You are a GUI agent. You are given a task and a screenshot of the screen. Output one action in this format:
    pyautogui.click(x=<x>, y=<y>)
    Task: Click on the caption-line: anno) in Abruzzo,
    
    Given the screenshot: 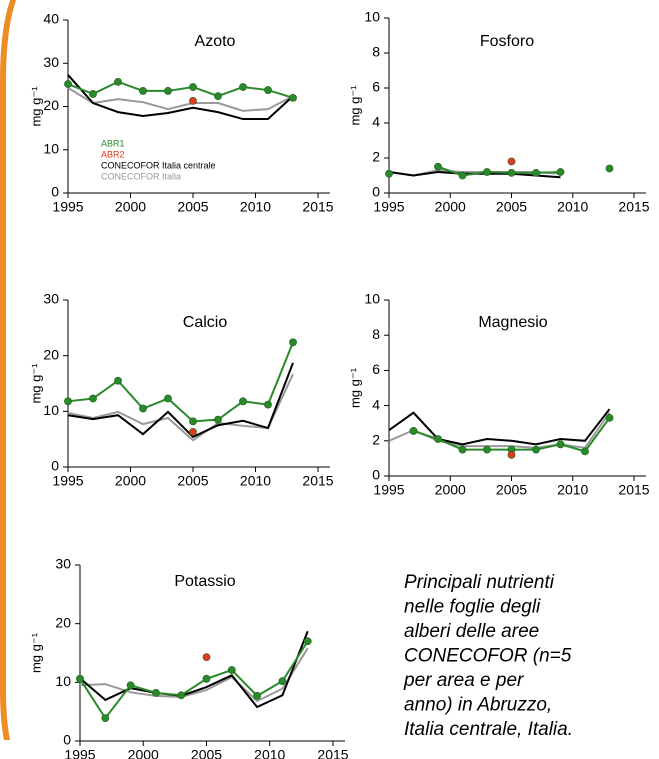 What is the action you would take?
    pyautogui.click(x=478, y=705)
    